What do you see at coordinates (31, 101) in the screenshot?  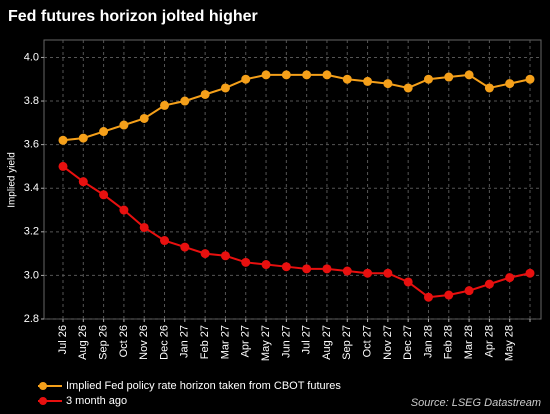 I see `y-tick-label: 3.8` at bounding box center [31, 101].